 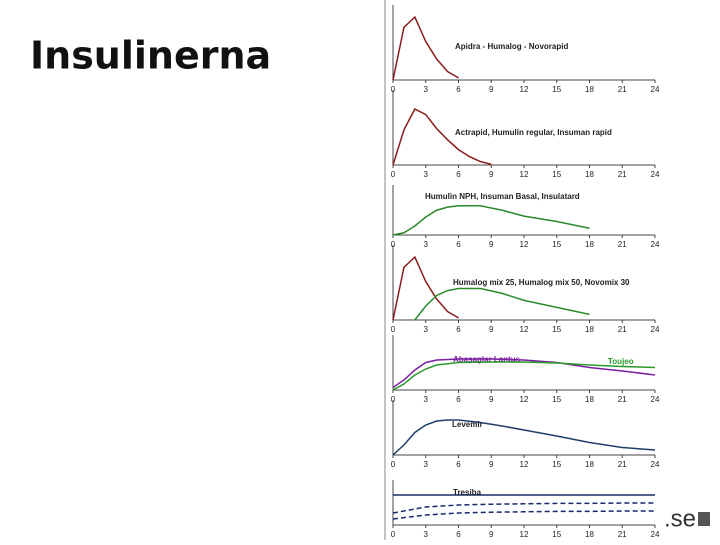 I want to click on chart-label: Tresiba, so click(x=467, y=492).